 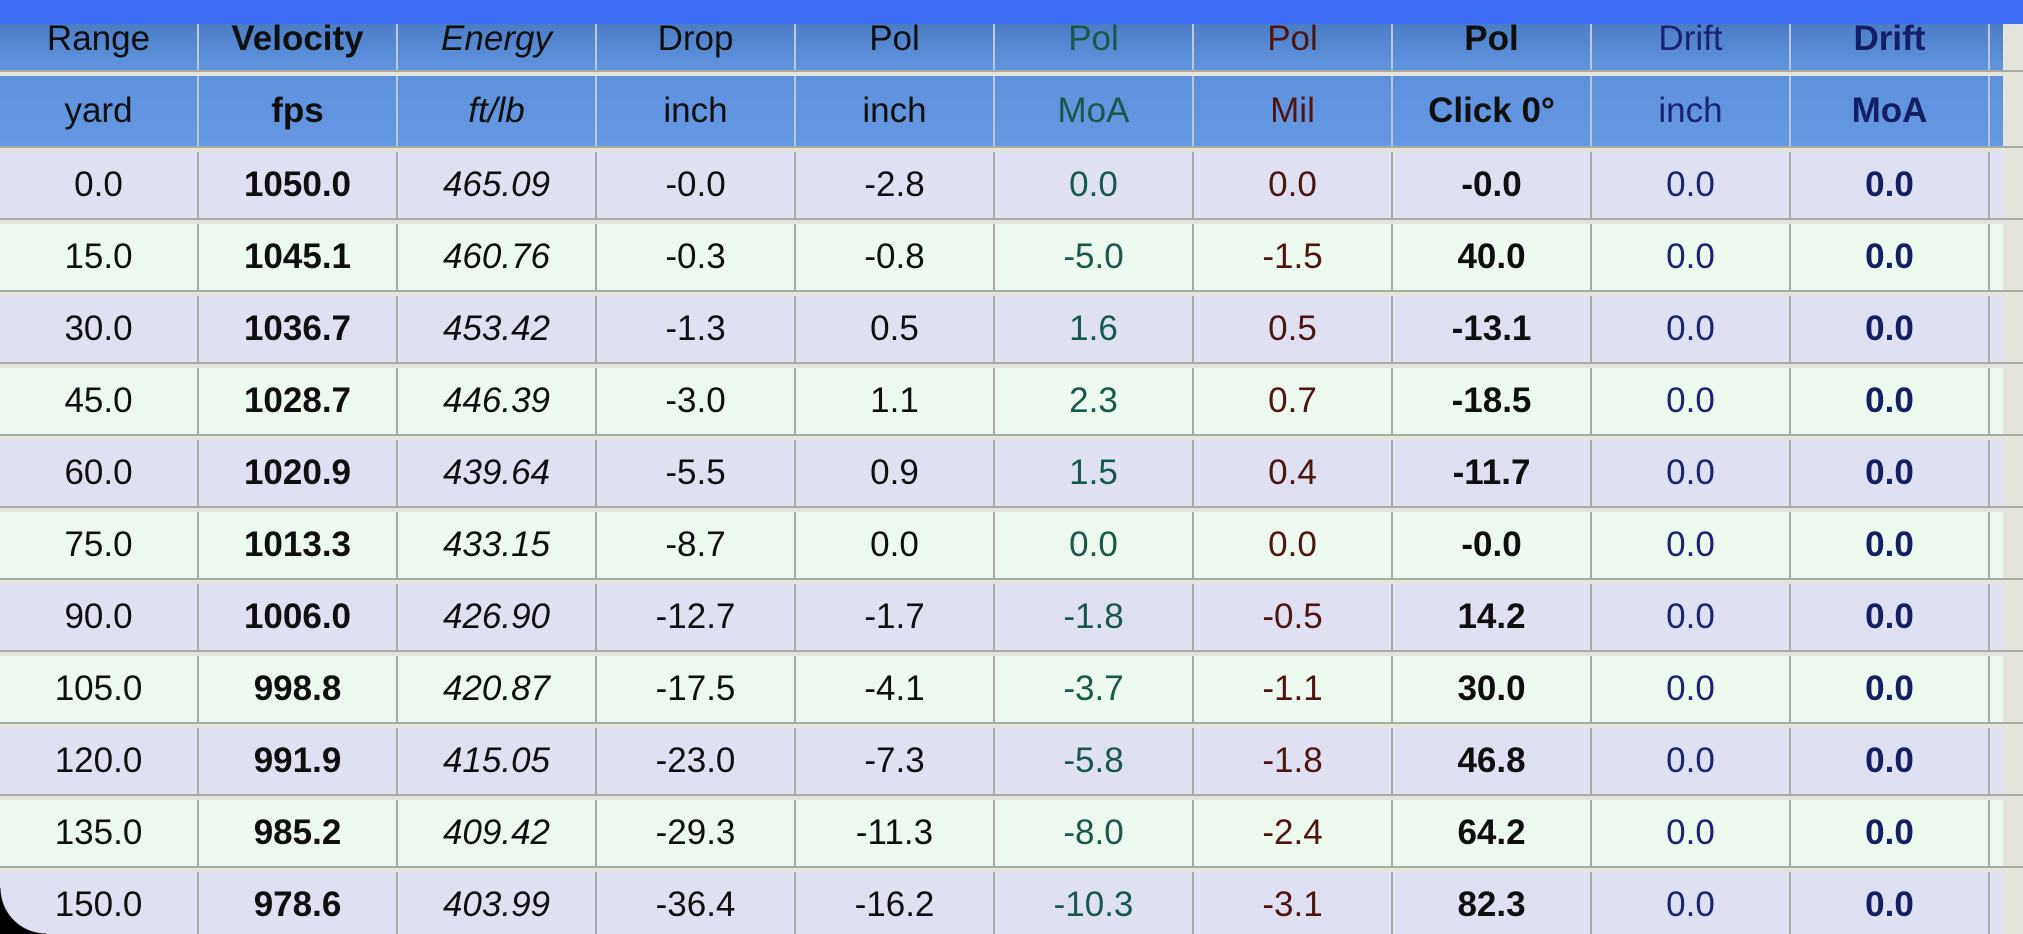 I want to click on cell-range: 0.0, so click(x=99, y=185).